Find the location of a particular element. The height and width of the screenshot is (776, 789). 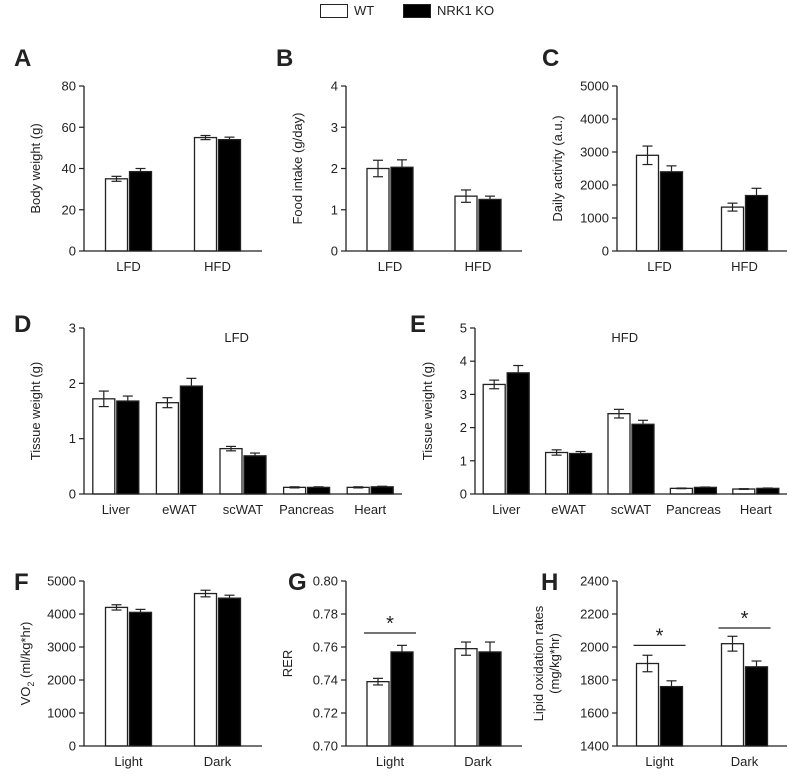

y-tick-label: 40 is located at coordinates (69, 168).